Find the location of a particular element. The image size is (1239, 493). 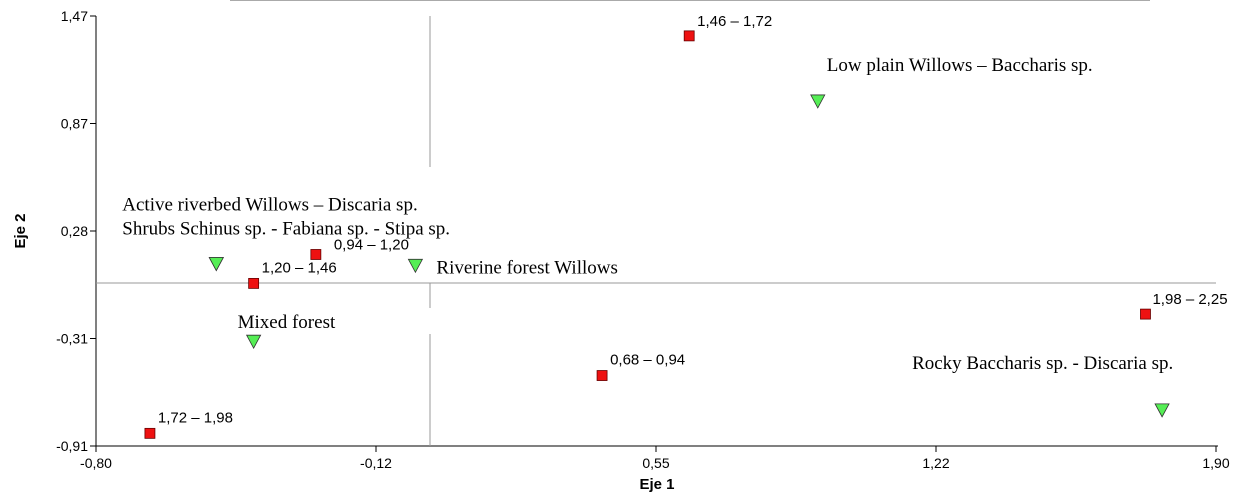

y-tick-label: 0,28 is located at coordinates (74, 231).